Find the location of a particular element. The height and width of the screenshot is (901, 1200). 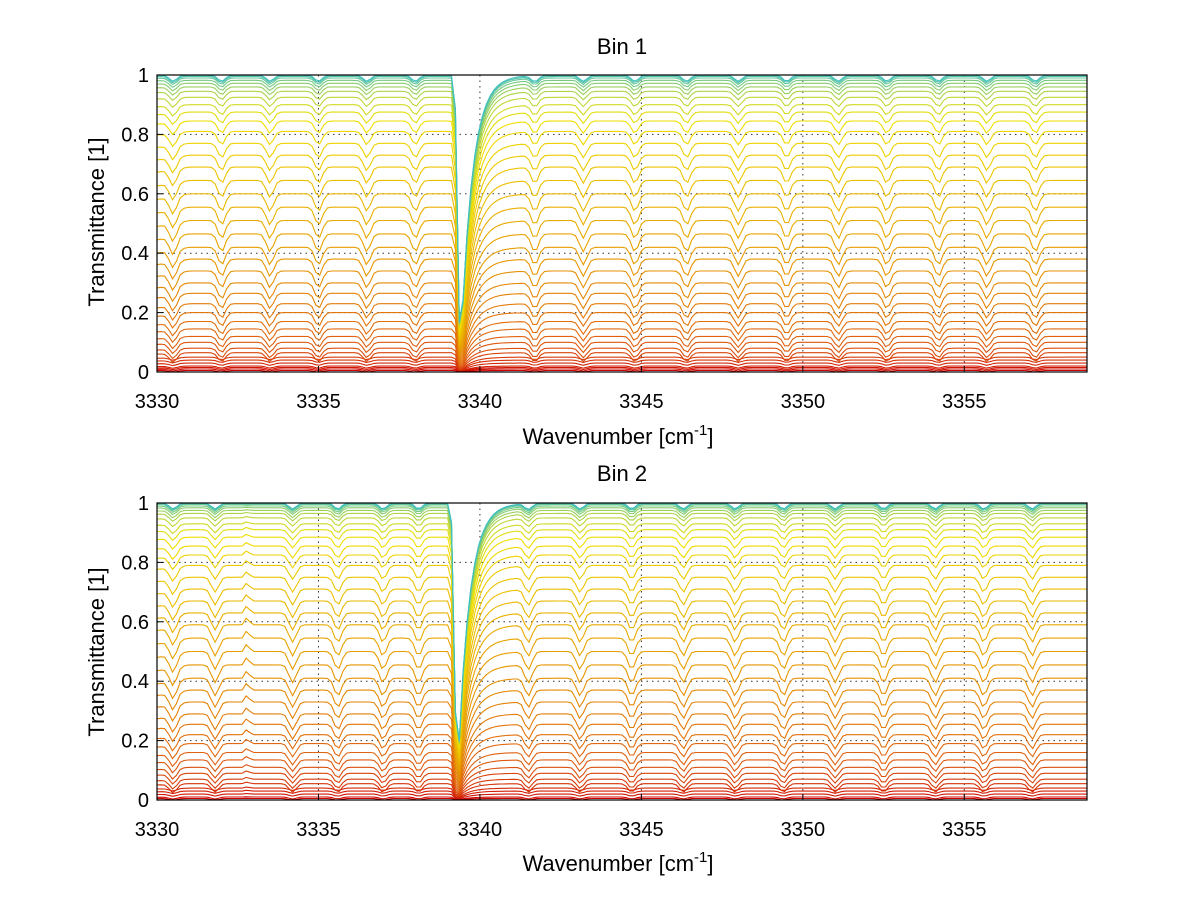

plot-title: Bin 1 is located at coordinates (622, 46).